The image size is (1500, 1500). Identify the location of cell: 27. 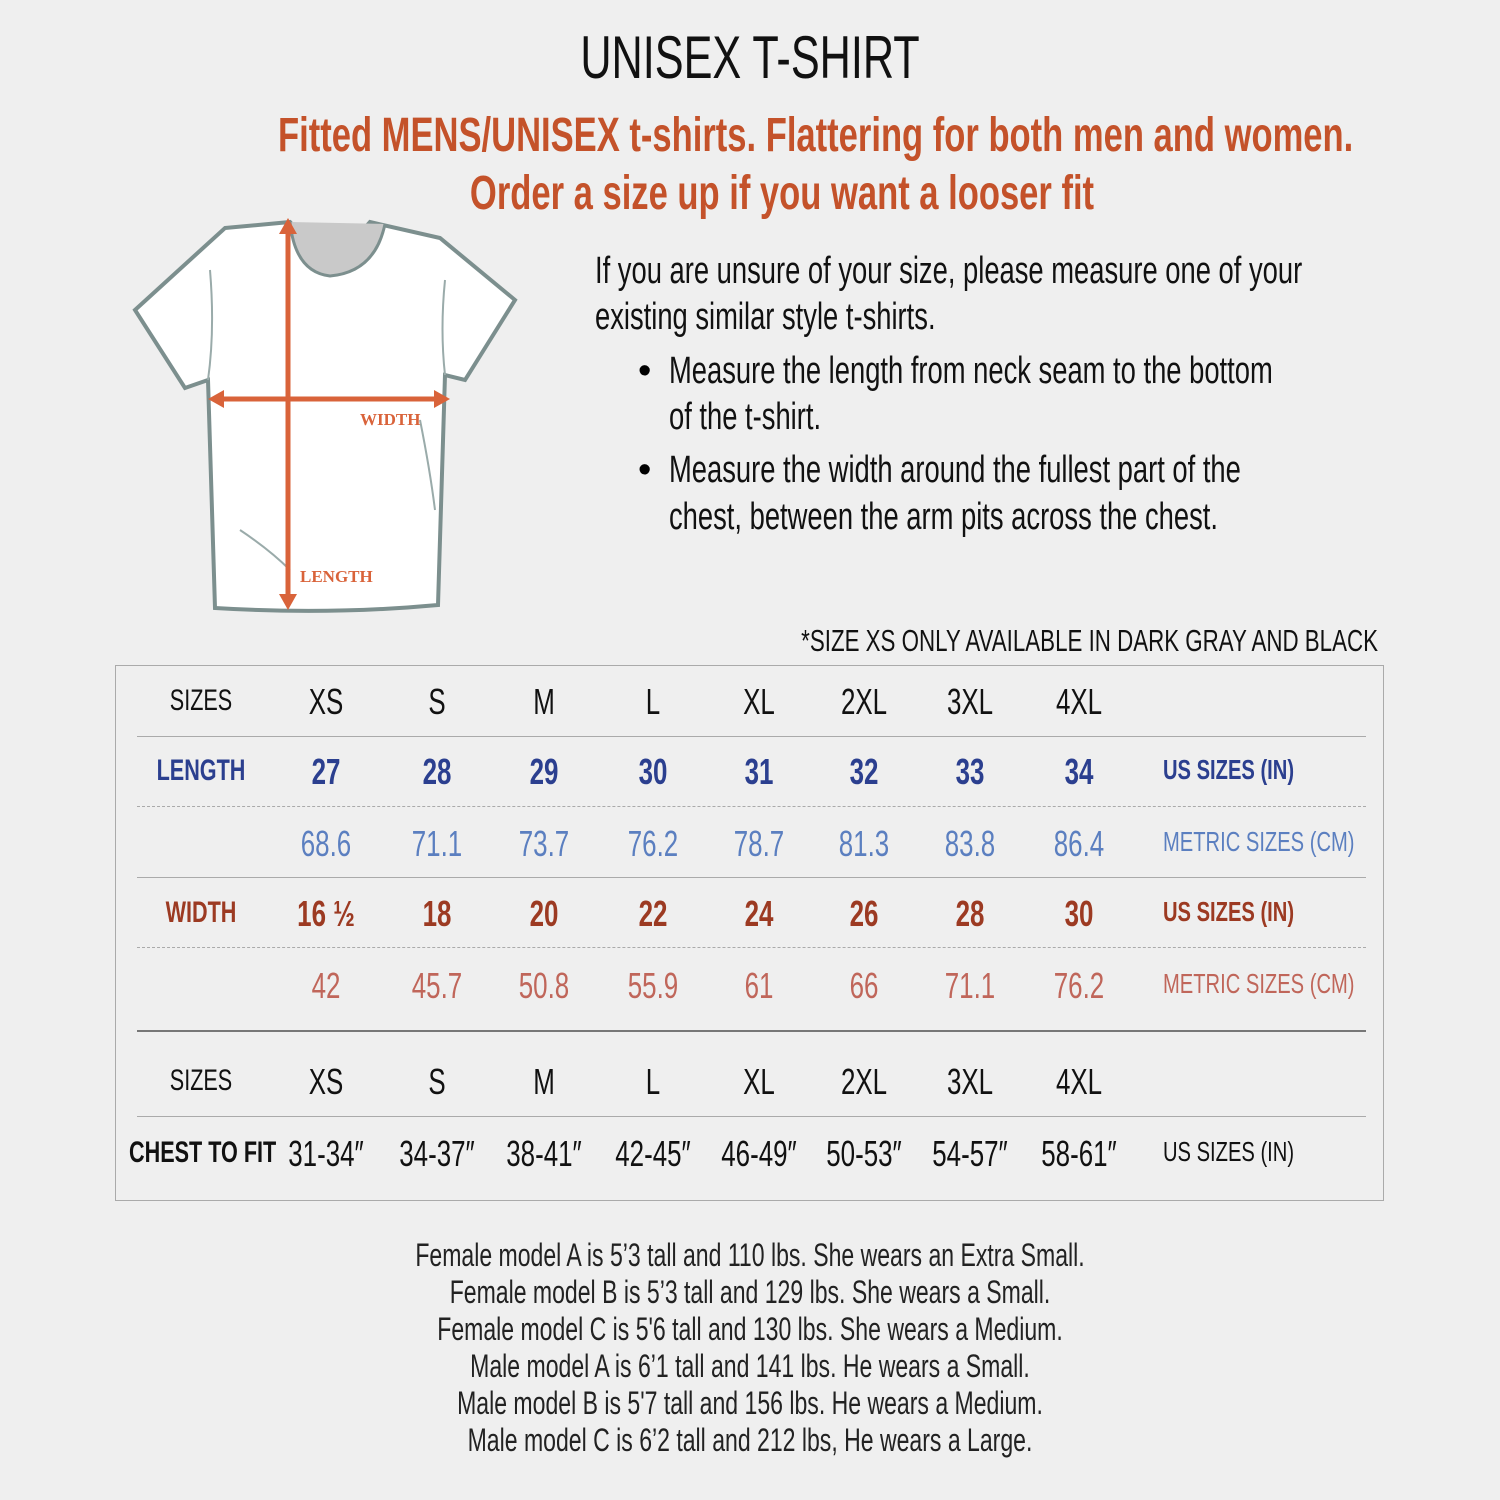
(326, 771).